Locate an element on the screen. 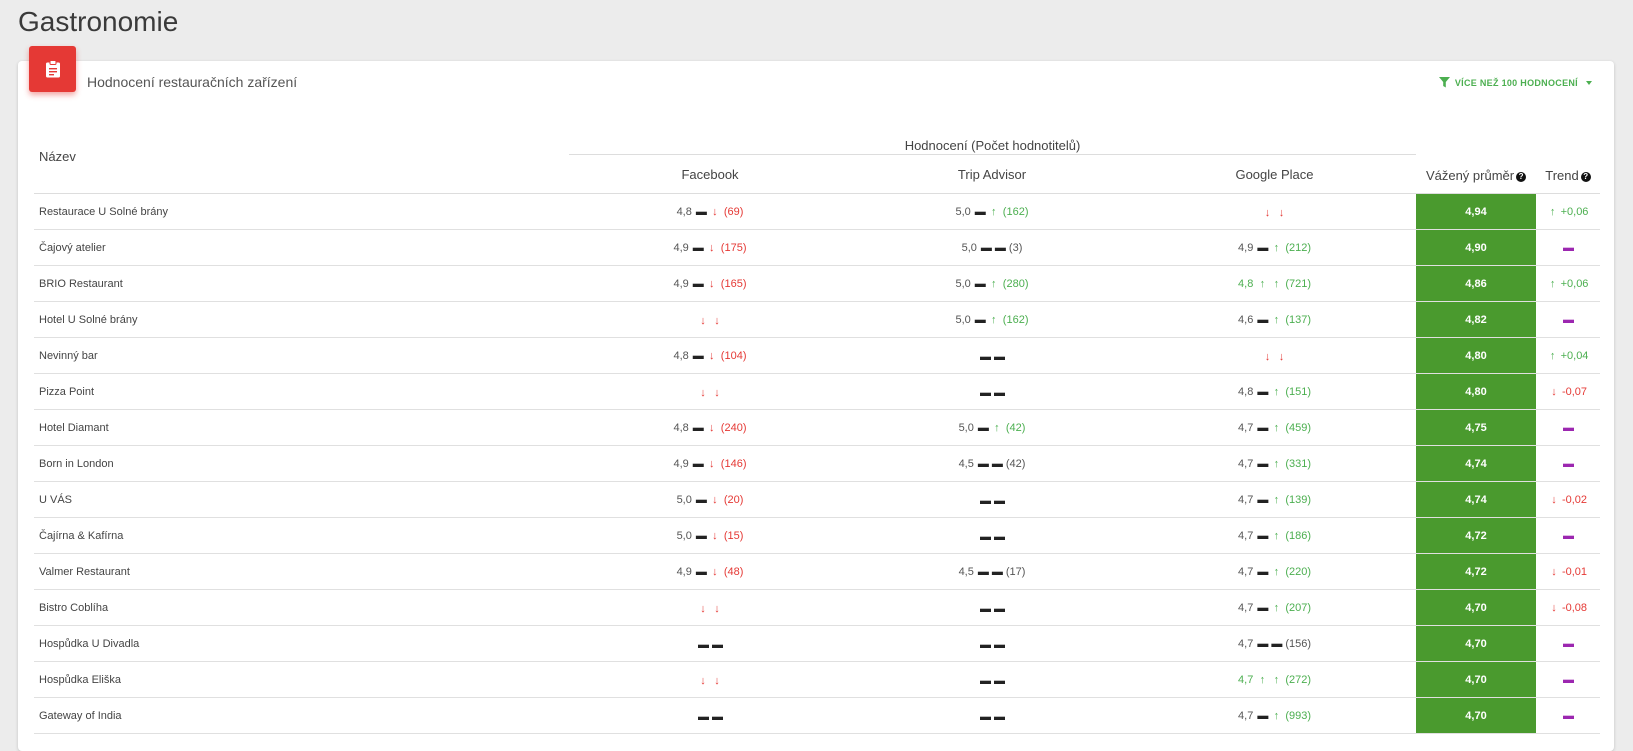 Image resolution: width=1633 pixels, height=751 pixels. restaurant-name: Hotel Diamant is located at coordinates (301, 427).